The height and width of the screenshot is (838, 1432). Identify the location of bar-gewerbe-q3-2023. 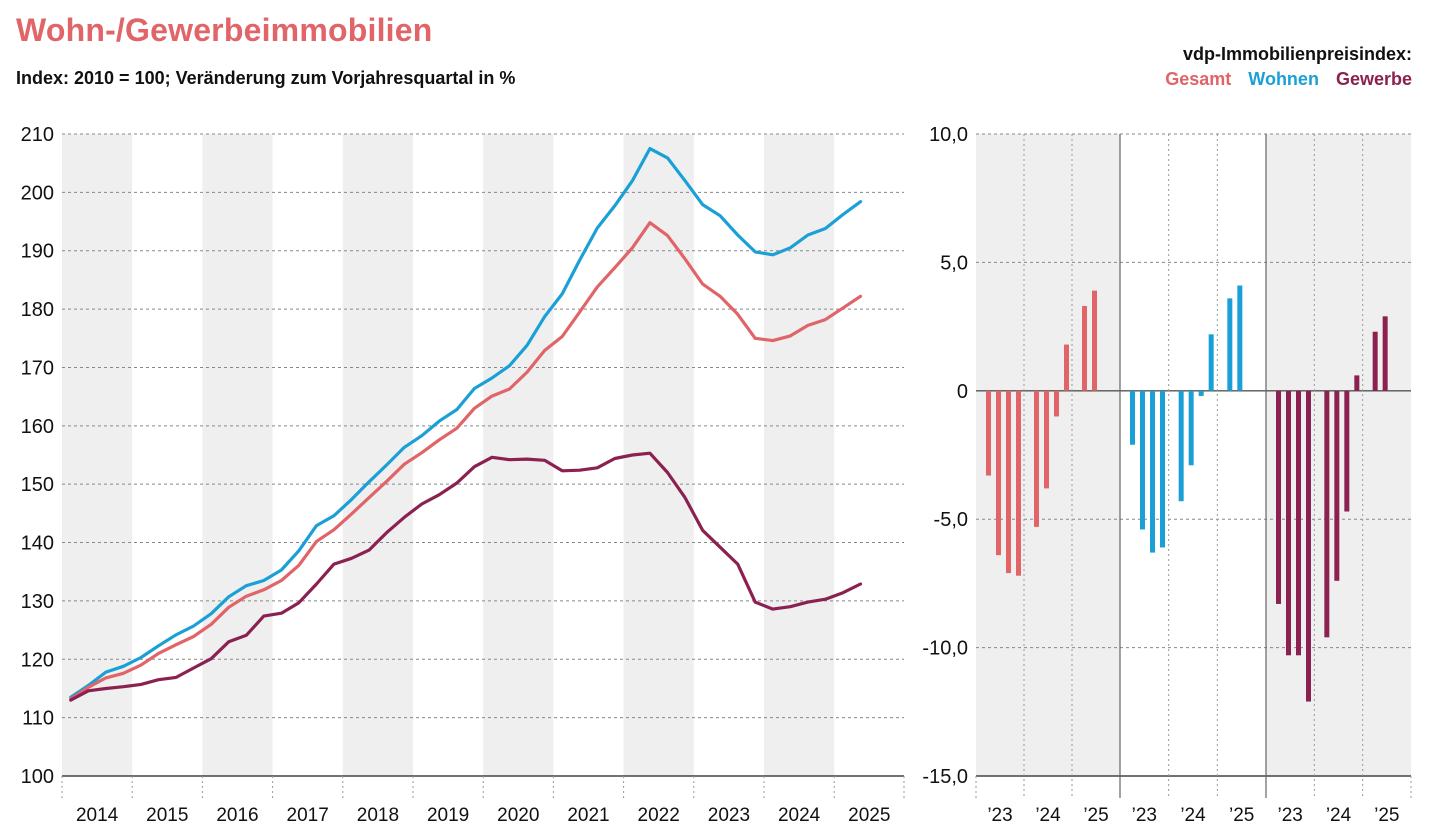
(1298, 523).